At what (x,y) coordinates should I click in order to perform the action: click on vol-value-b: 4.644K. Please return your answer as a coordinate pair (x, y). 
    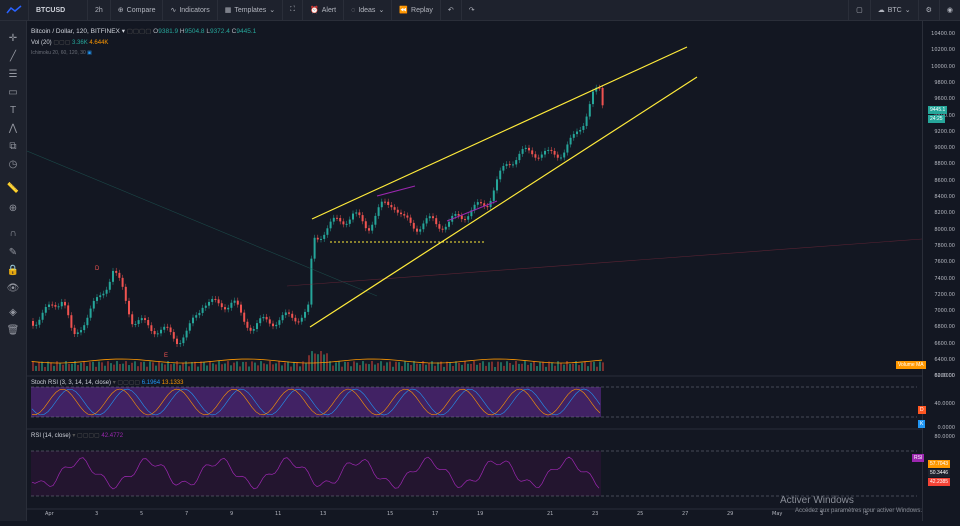
    Looking at the image, I should click on (99, 43).